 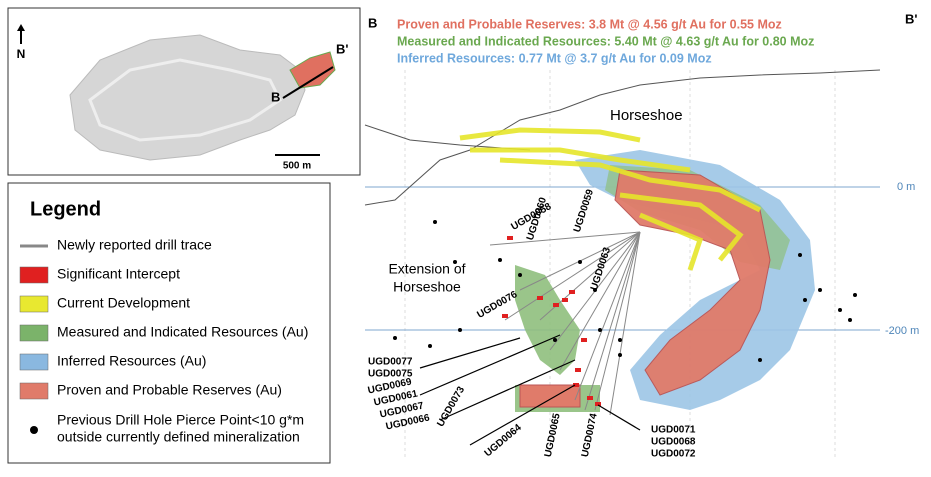 I want to click on extension-label: Extension of, so click(x=426, y=269).